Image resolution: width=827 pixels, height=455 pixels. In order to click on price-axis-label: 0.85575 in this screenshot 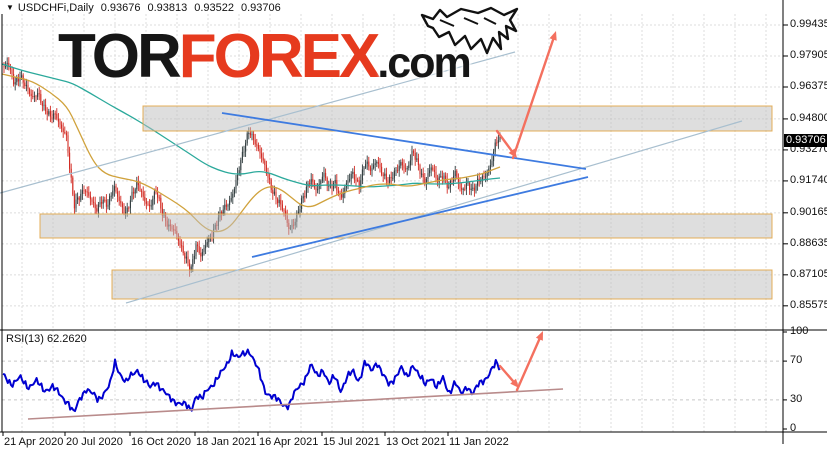, I will do `click(808, 304)`.